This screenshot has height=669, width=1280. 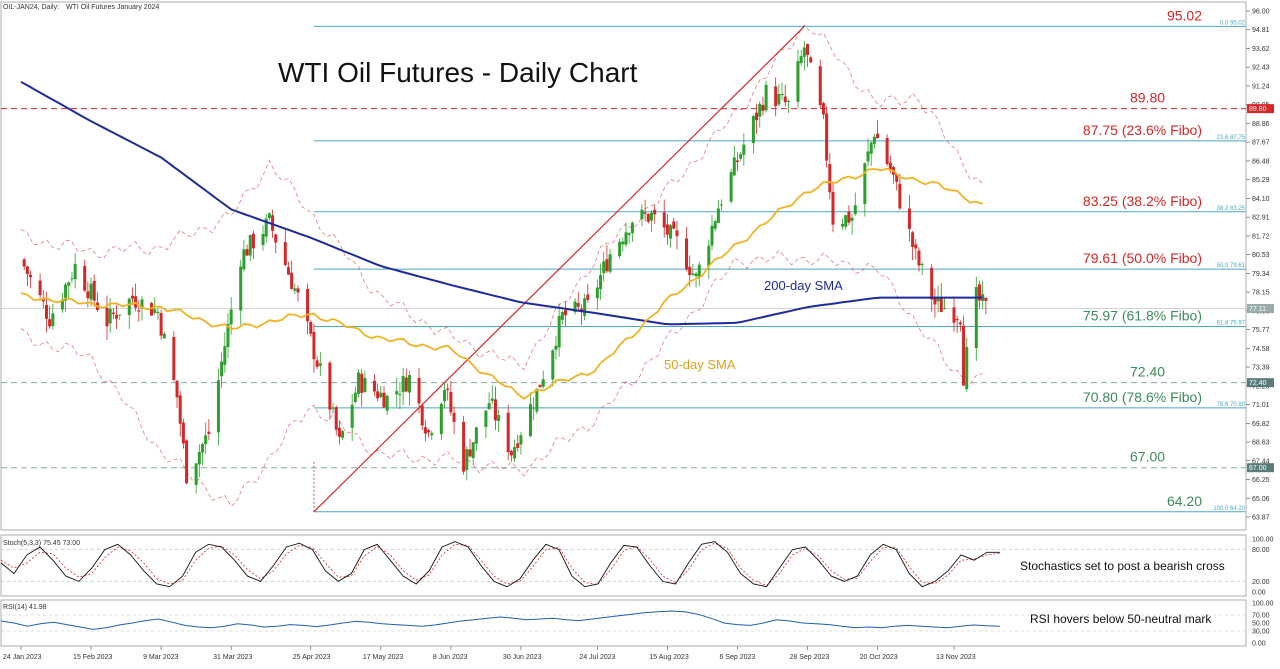 What do you see at coordinates (1258, 109) in the screenshot?
I see `price-tag-text: 89.80` at bounding box center [1258, 109].